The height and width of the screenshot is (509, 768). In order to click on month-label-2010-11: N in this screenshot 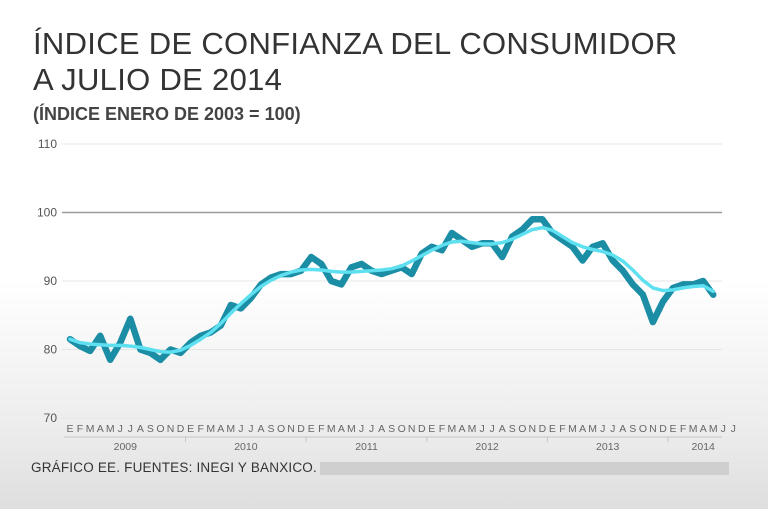, I will do `click(291, 429)`.